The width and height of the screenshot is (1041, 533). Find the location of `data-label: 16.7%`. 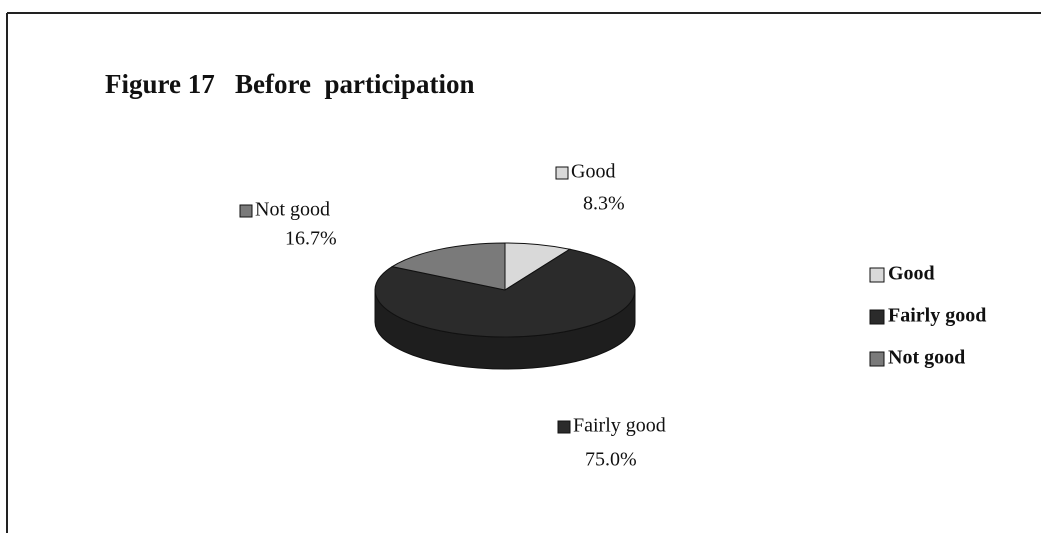

data-label: 16.7% is located at coordinates (311, 239).